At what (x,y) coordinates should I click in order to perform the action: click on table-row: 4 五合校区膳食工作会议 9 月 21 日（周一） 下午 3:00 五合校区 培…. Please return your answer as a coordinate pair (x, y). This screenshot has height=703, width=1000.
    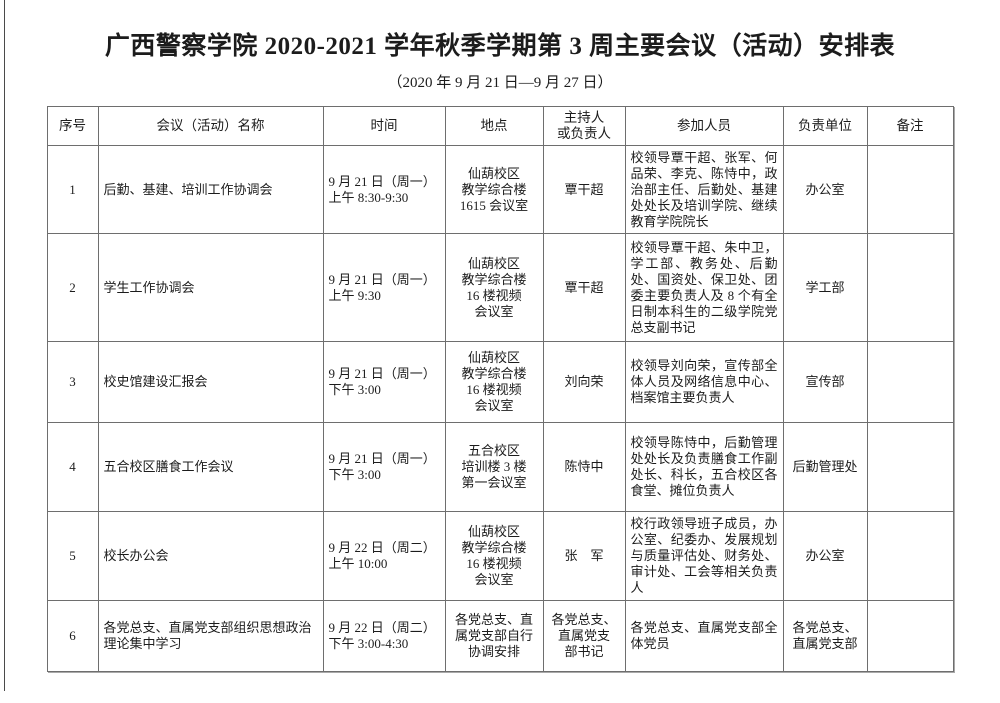
    Looking at the image, I should click on (500, 467).